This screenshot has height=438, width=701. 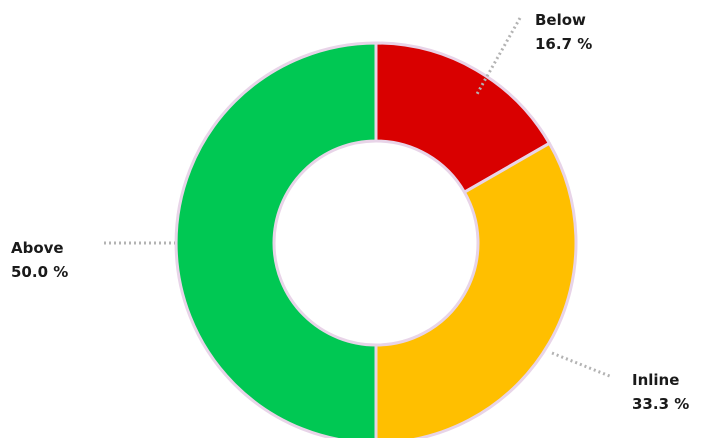 What do you see at coordinates (37, 248) in the screenshot?
I see `label-category: Above` at bounding box center [37, 248].